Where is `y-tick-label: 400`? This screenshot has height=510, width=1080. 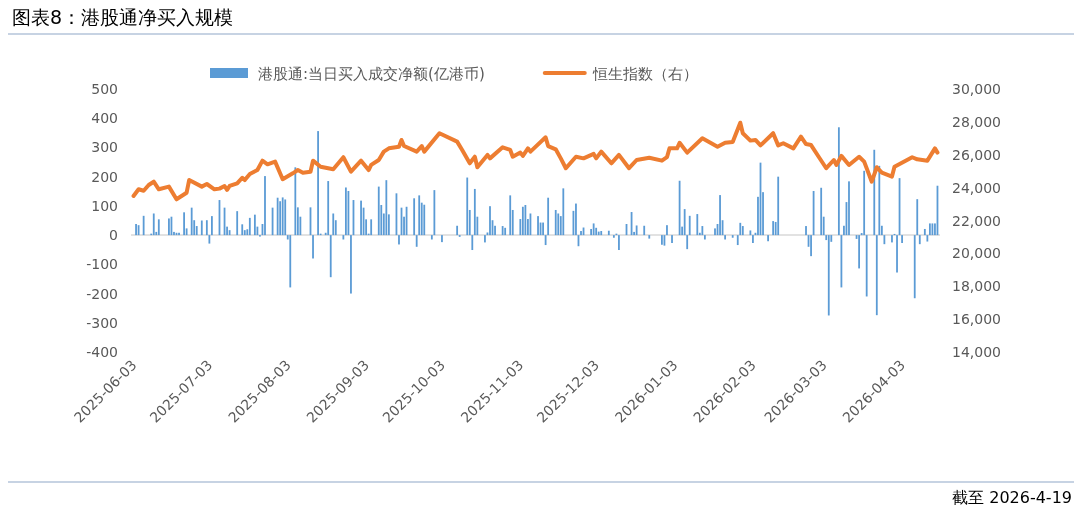
y-tick-label: 400 is located at coordinates (104, 118).